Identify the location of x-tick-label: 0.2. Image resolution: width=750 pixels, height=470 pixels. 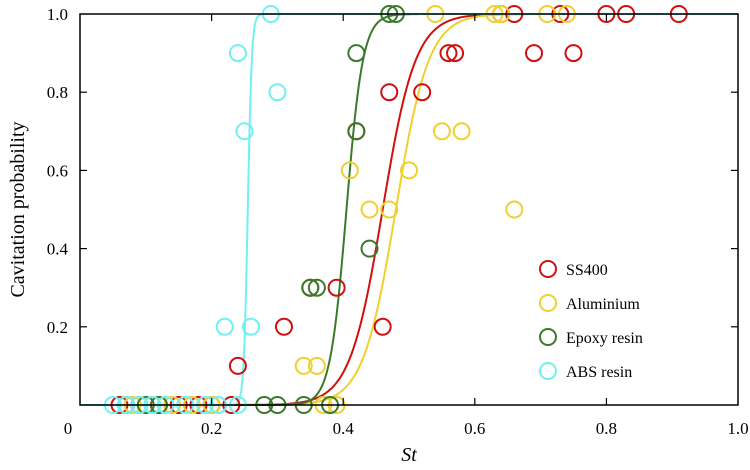
(211, 428).